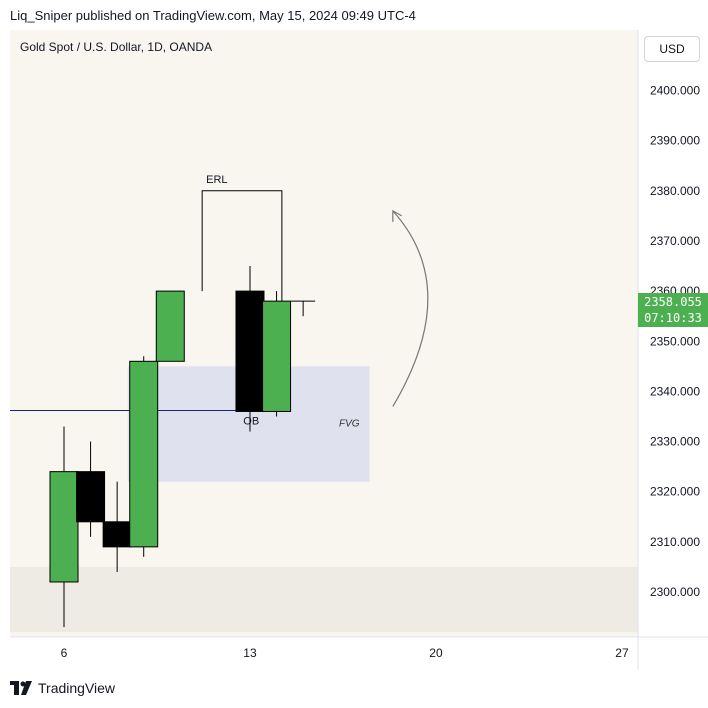 The height and width of the screenshot is (708, 708). Describe the element at coordinates (673, 310) in the screenshot. I see `last-price-badge: 2358.055 07:10:33` at that location.